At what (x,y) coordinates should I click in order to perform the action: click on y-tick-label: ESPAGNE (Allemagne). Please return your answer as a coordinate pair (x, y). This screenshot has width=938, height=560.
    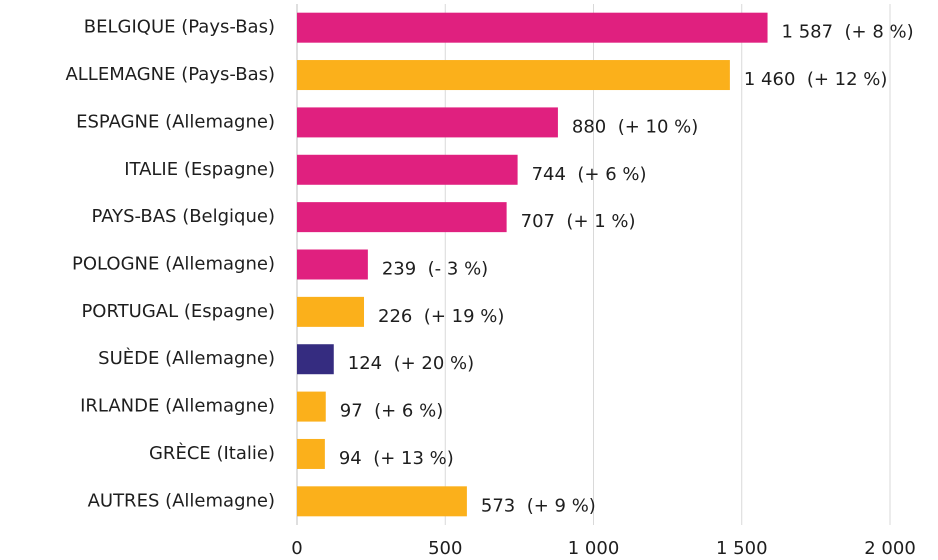
    Looking at the image, I should click on (175, 121).